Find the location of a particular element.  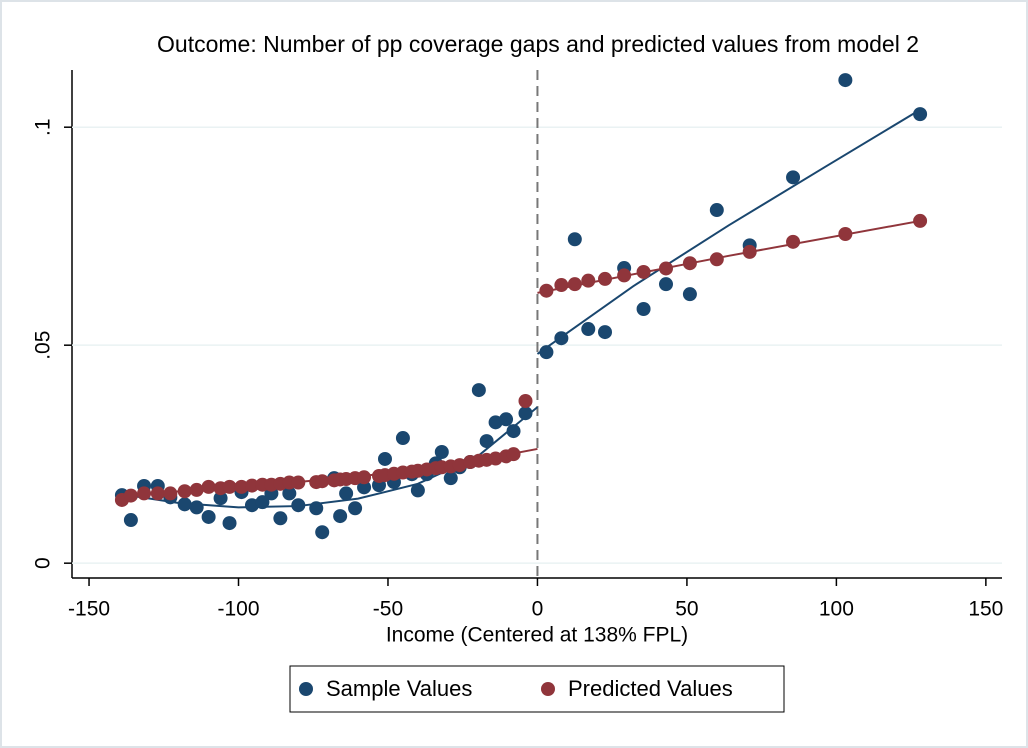

legend-box is located at coordinates (537, 689).